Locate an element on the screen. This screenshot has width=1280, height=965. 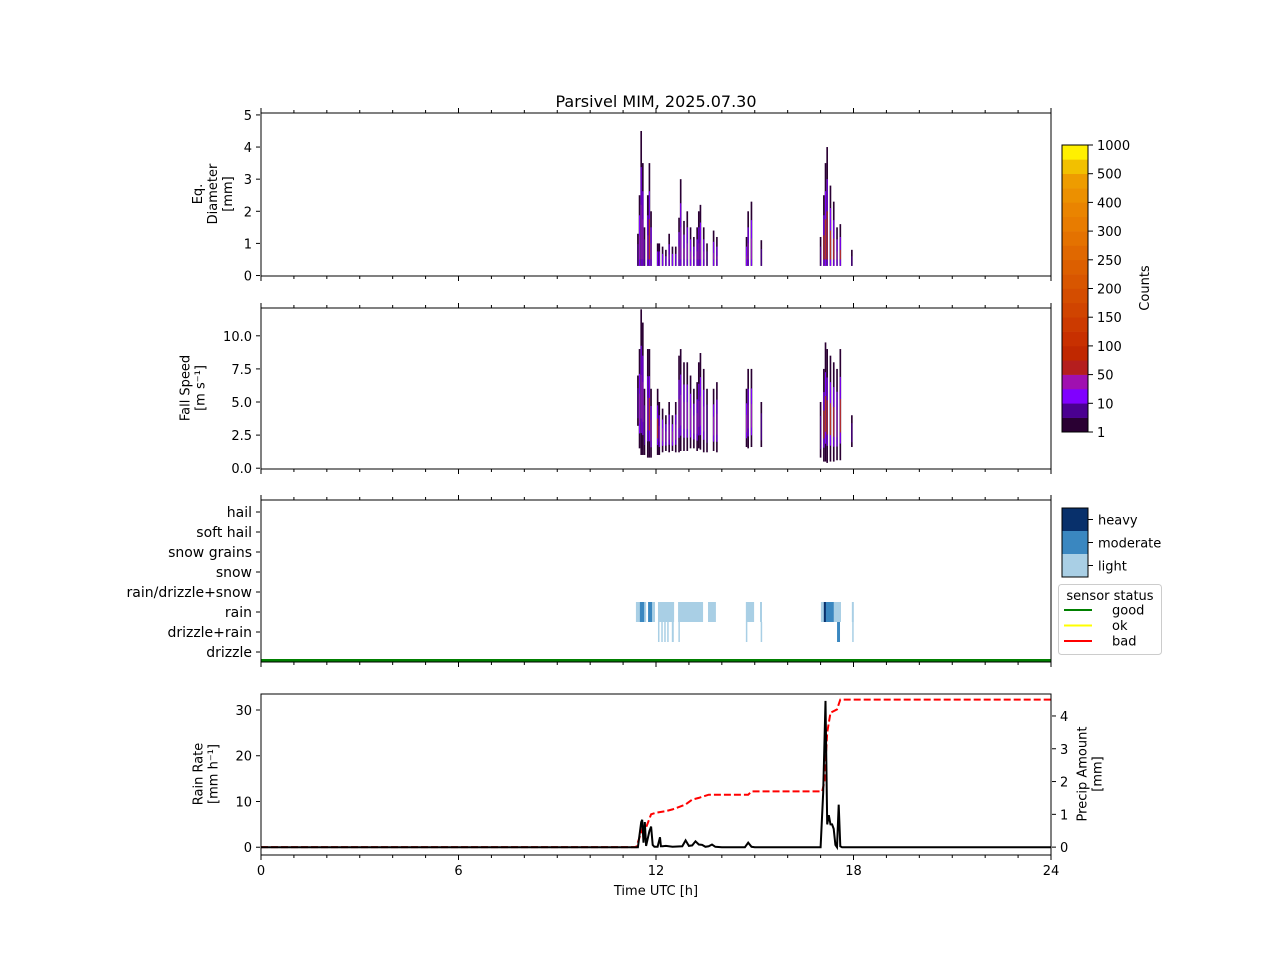
intensity-label: heavy is located at coordinates (1118, 521).